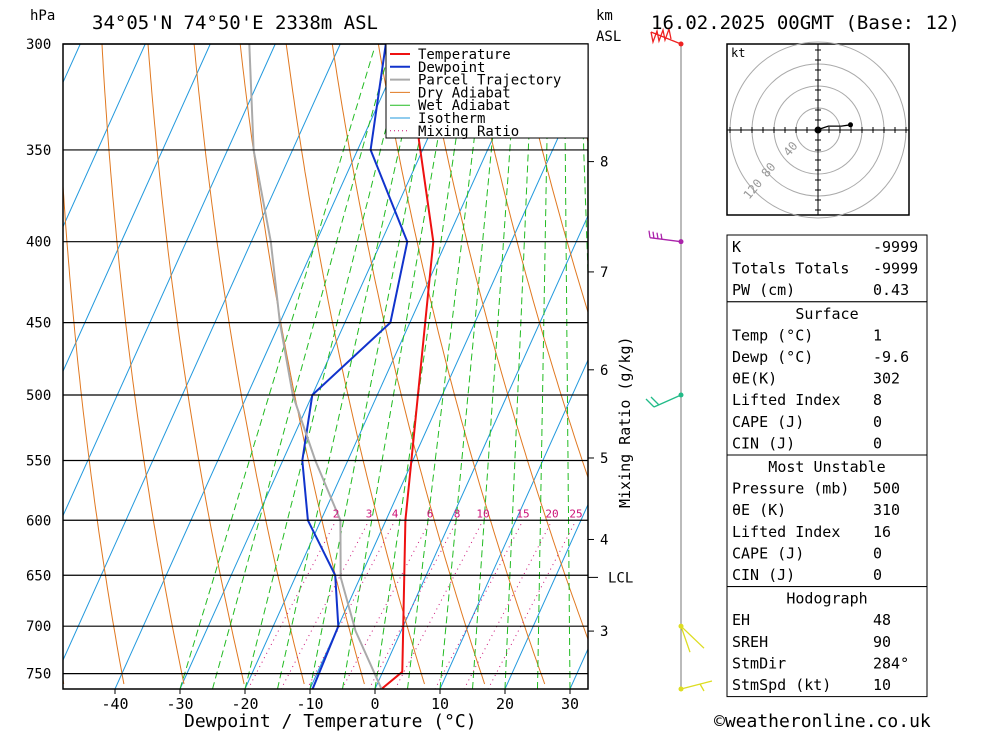 Image resolution: width=1000 pixels, height=733 pixels. What do you see at coordinates (604, 371) in the screenshot?
I see `km-tick-label: 6` at bounding box center [604, 371].